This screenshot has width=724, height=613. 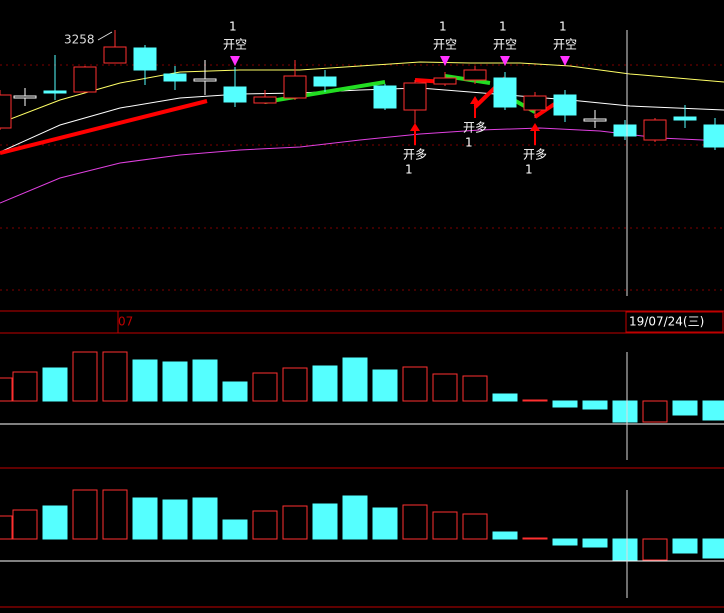 I want to click on ma-magenta, so click(x=362, y=165).